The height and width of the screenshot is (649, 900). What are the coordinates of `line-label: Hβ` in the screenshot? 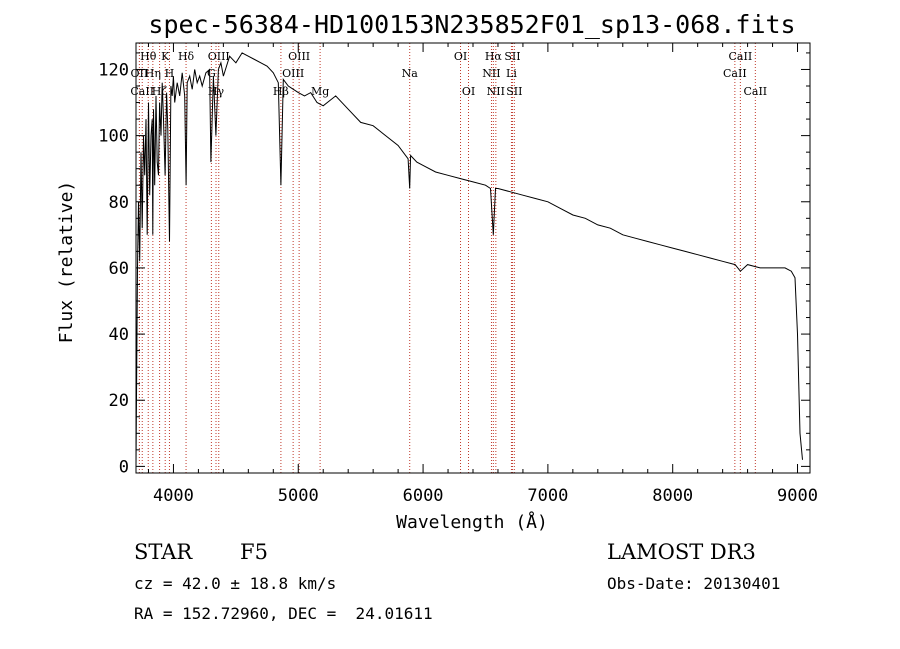 It's located at (281, 91).